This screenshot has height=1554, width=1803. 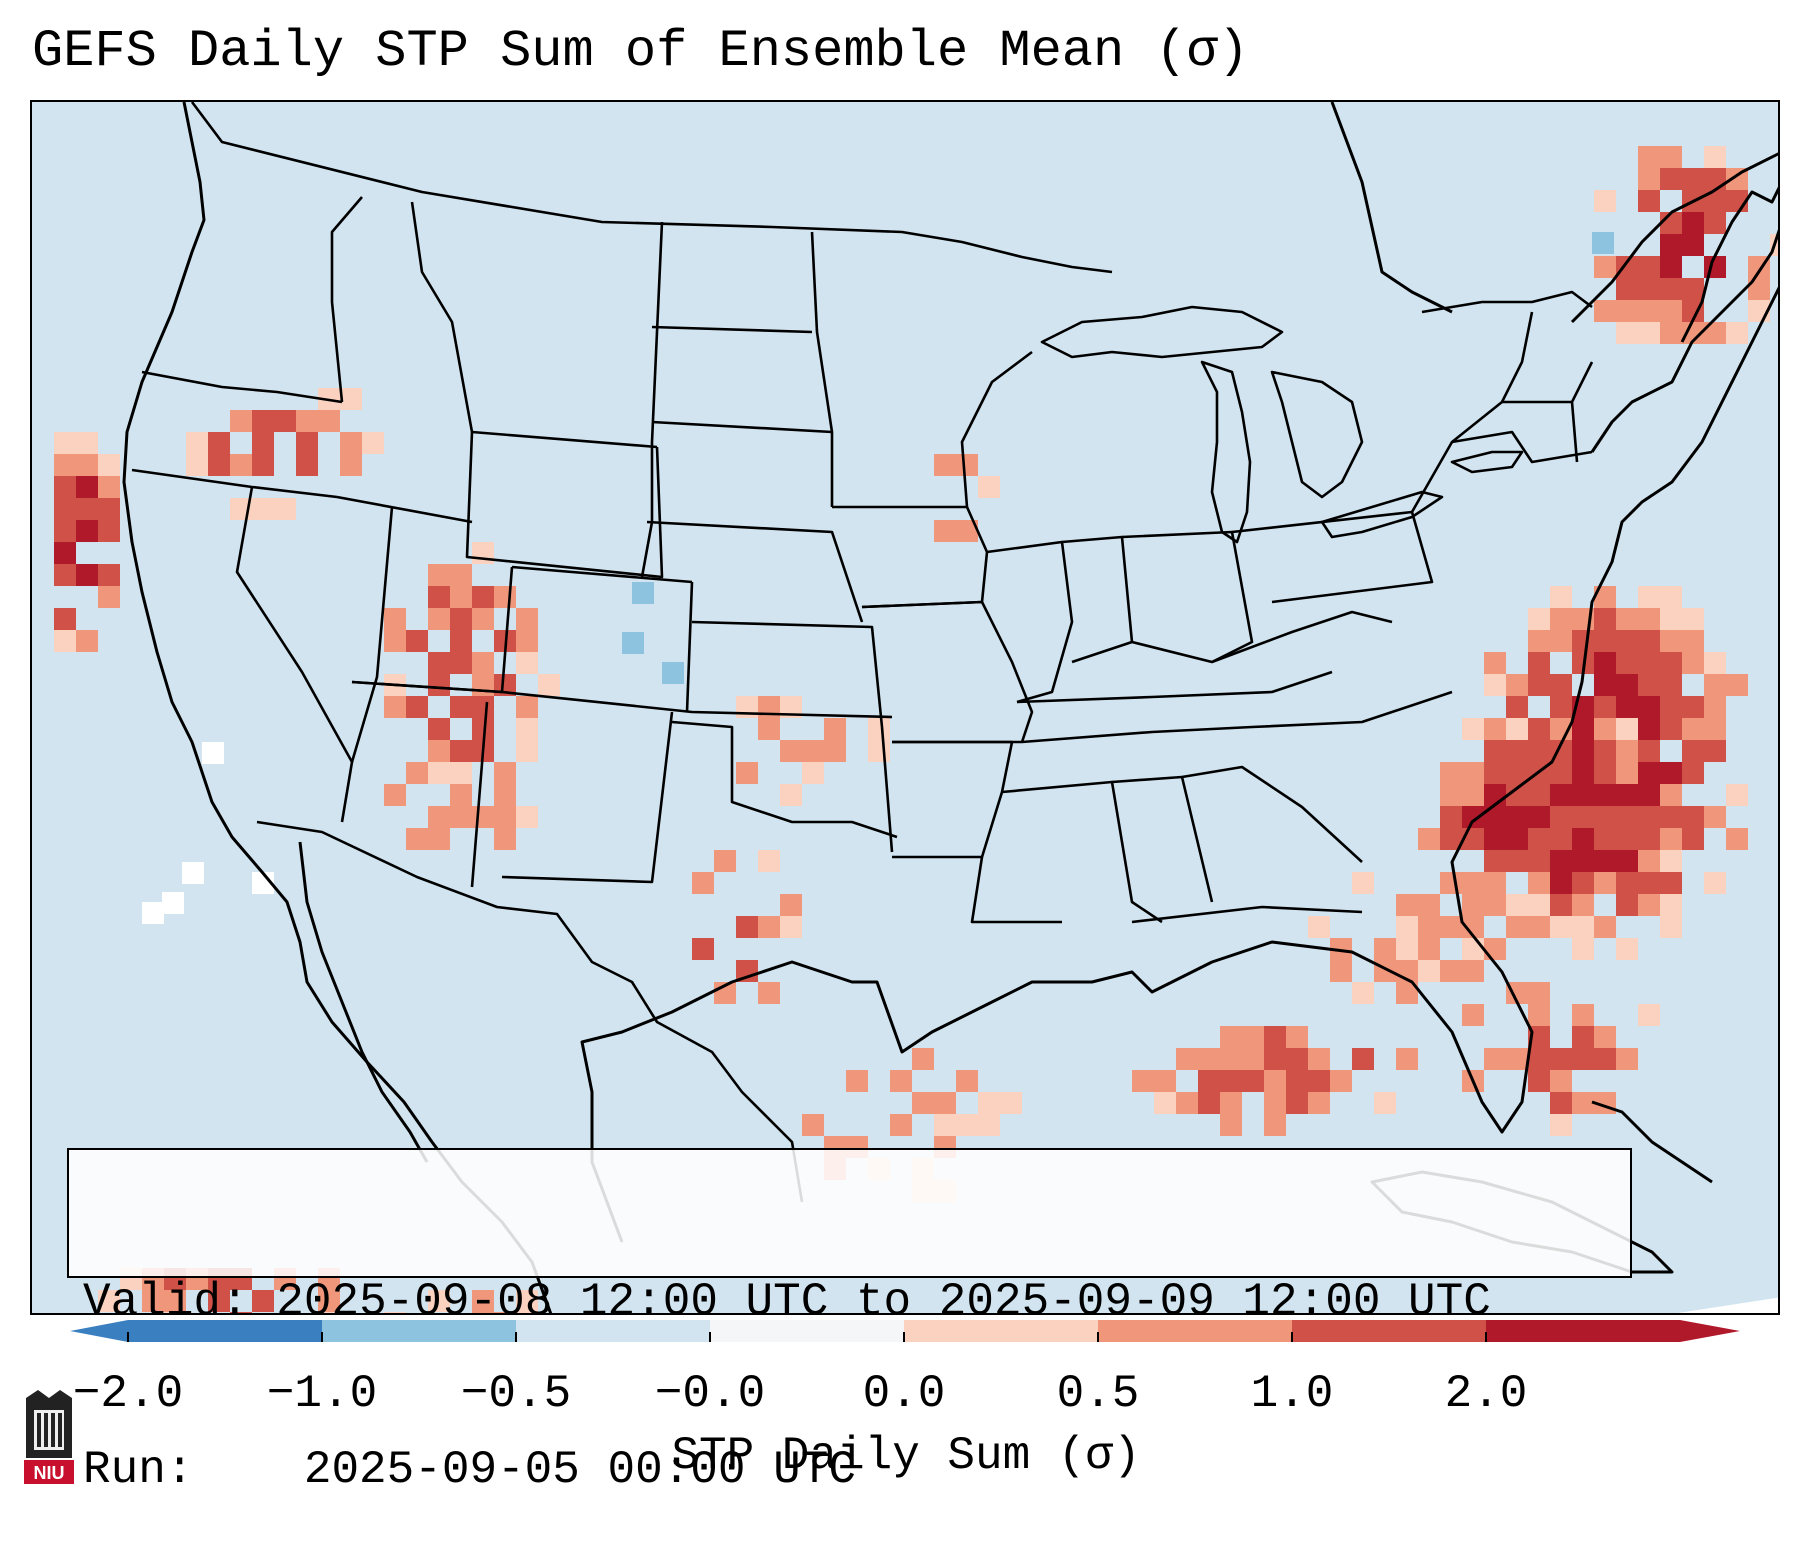 I want to click on mexico-us-border, so click(x=530, y=1011).